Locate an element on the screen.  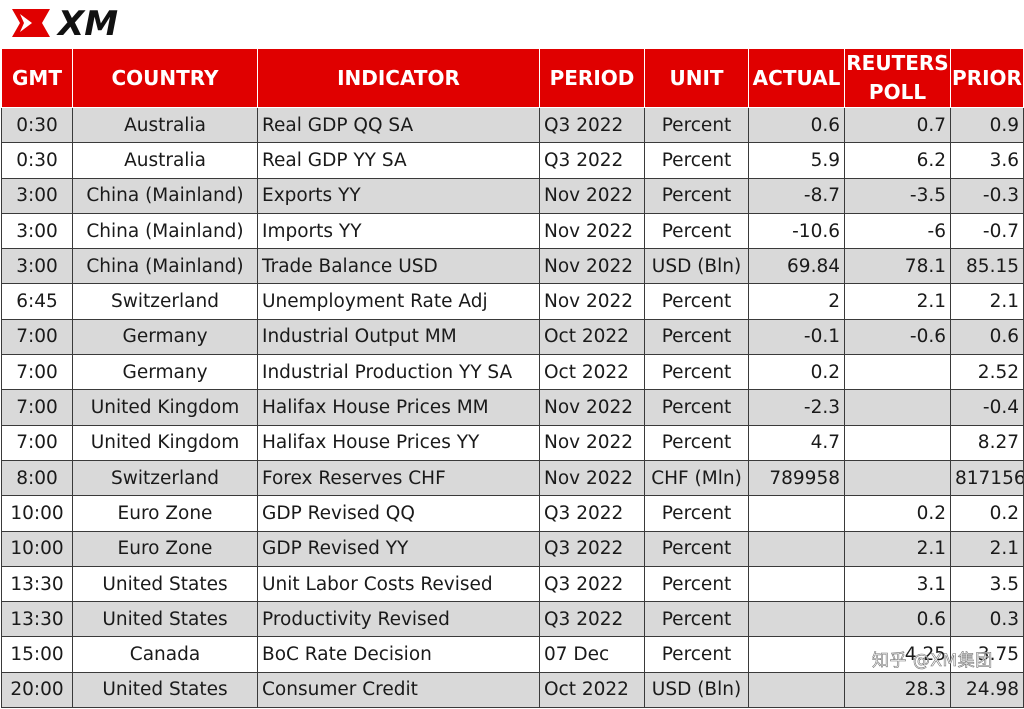
cell-indicator: Imports YY is located at coordinates (398, 231).